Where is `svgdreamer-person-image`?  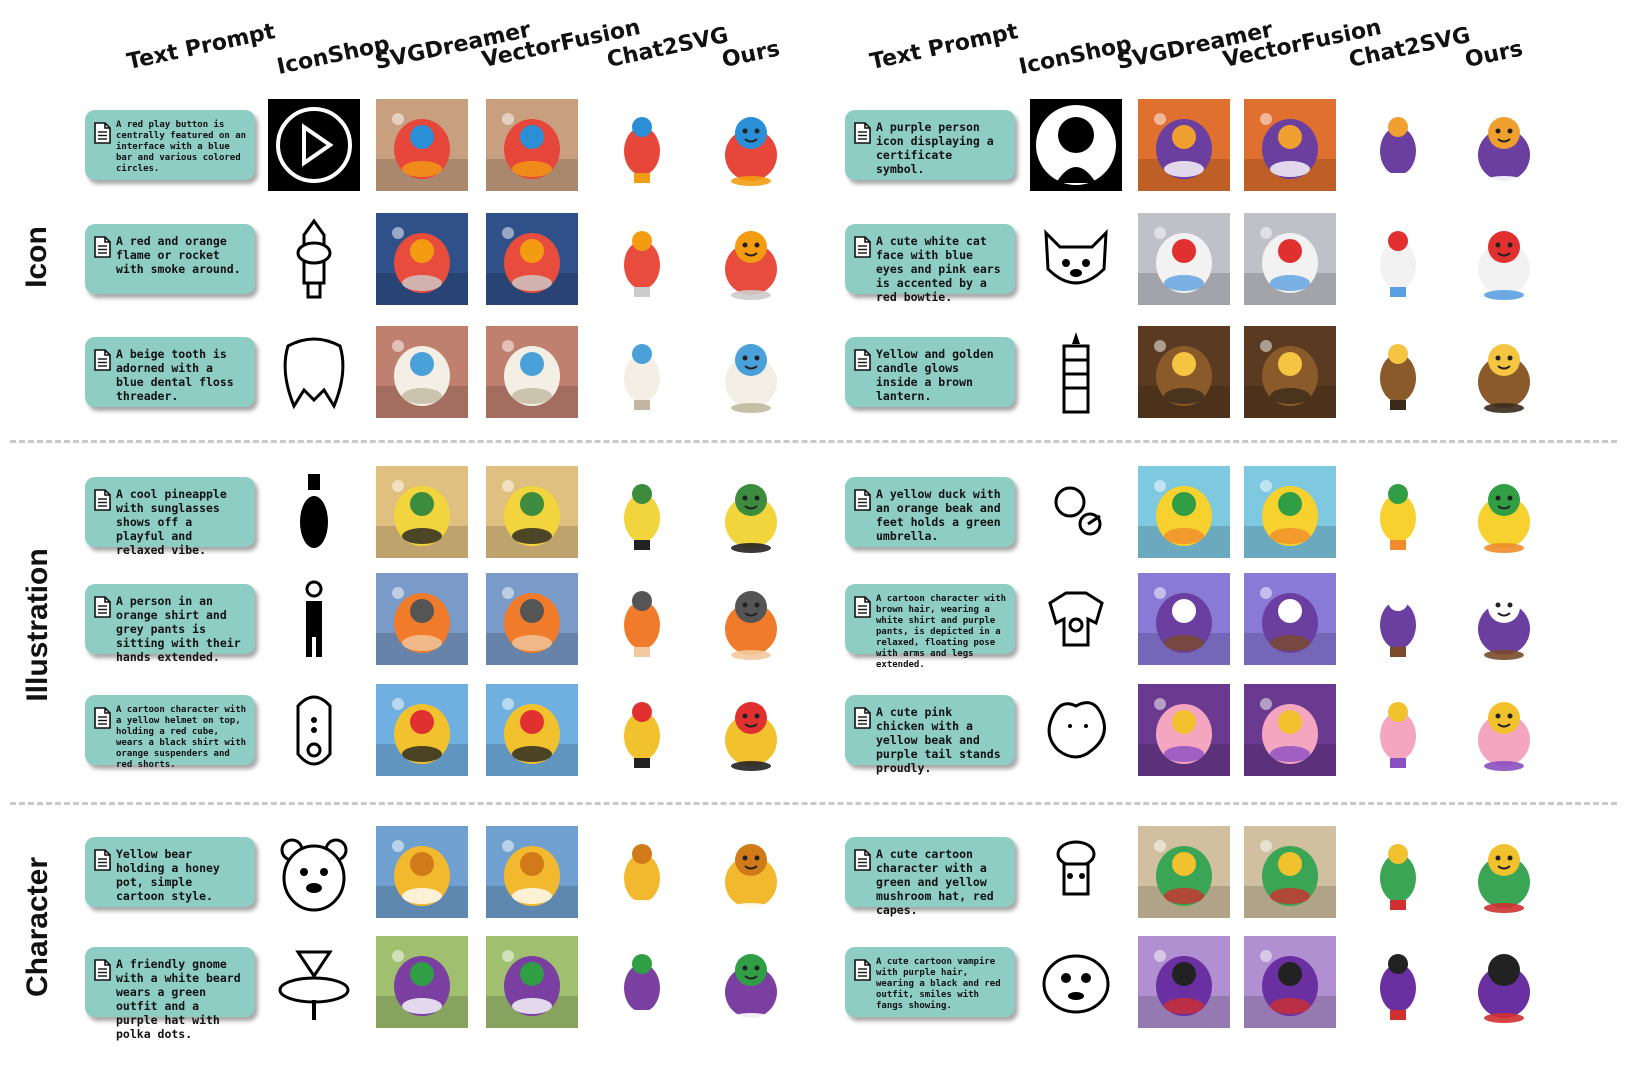 svgdreamer-person-image is located at coordinates (422, 619).